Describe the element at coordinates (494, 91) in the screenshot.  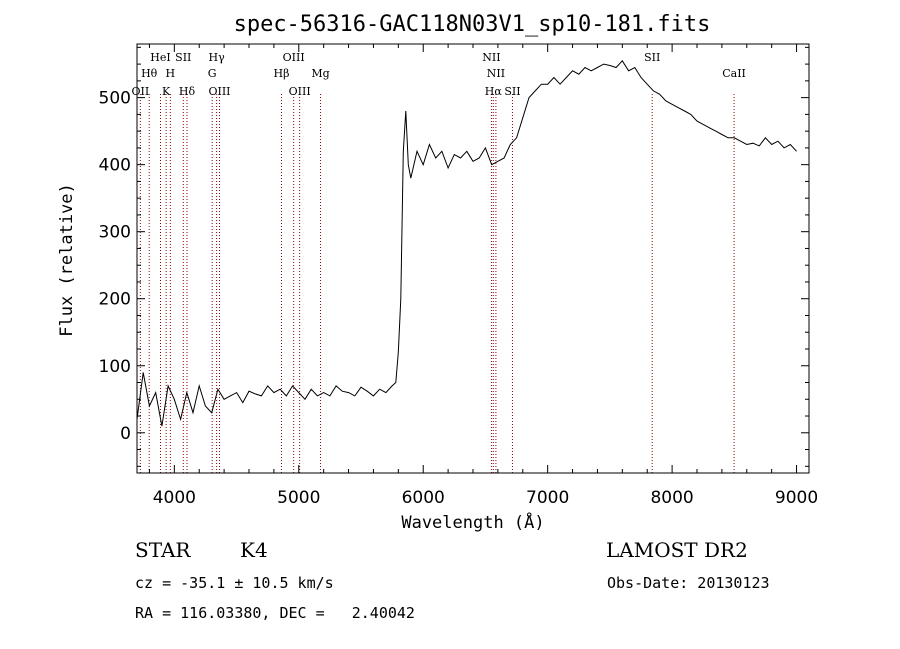
I see `line-marker-label: Hα` at that location.